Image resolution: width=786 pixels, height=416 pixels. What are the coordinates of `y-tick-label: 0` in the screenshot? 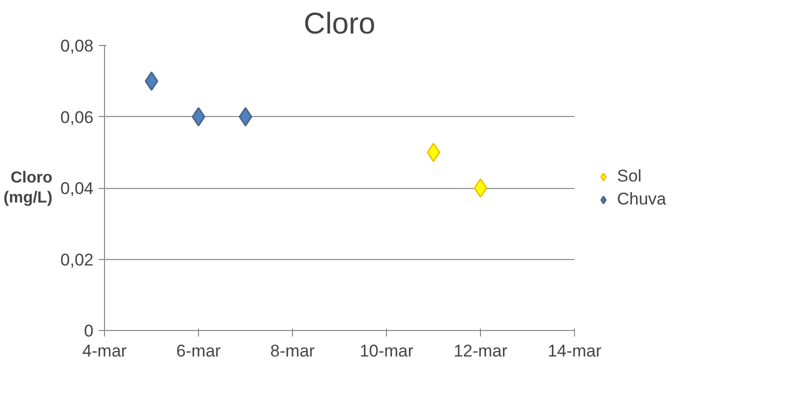 It's located at (89, 331).